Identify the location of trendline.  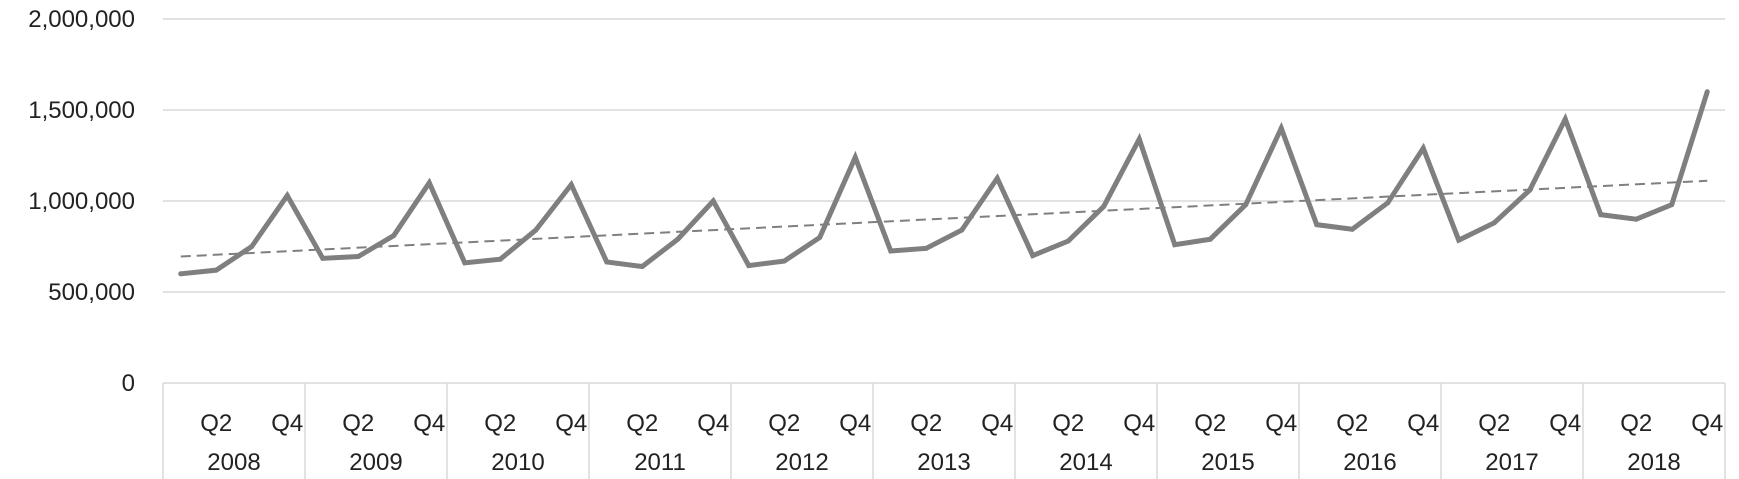
(944, 218).